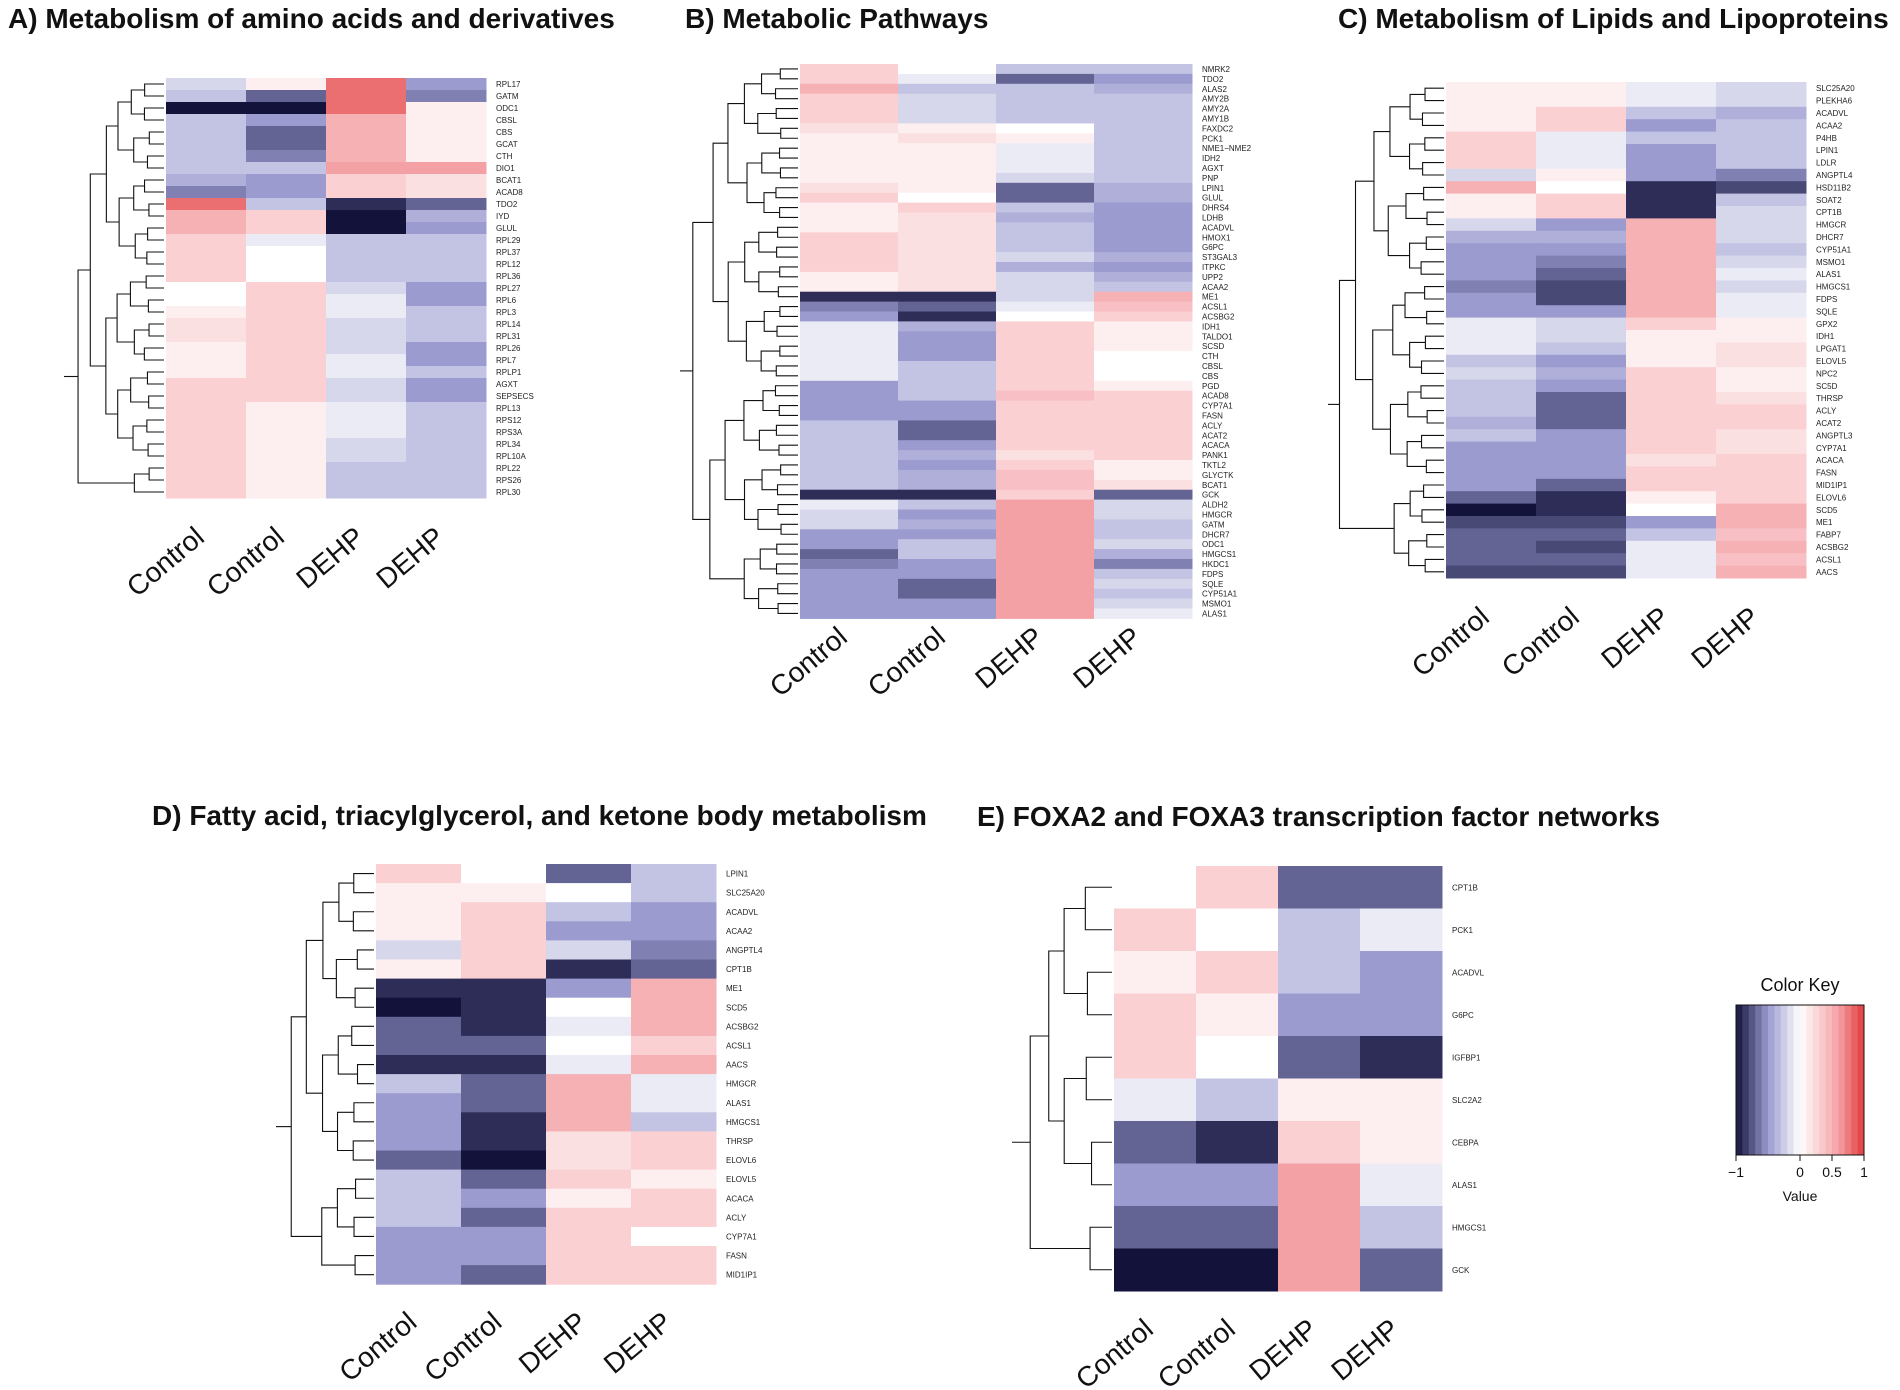 This screenshot has width=1900, height=1390. What do you see at coordinates (507, 96) in the screenshot?
I see `gene-label: GATM` at bounding box center [507, 96].